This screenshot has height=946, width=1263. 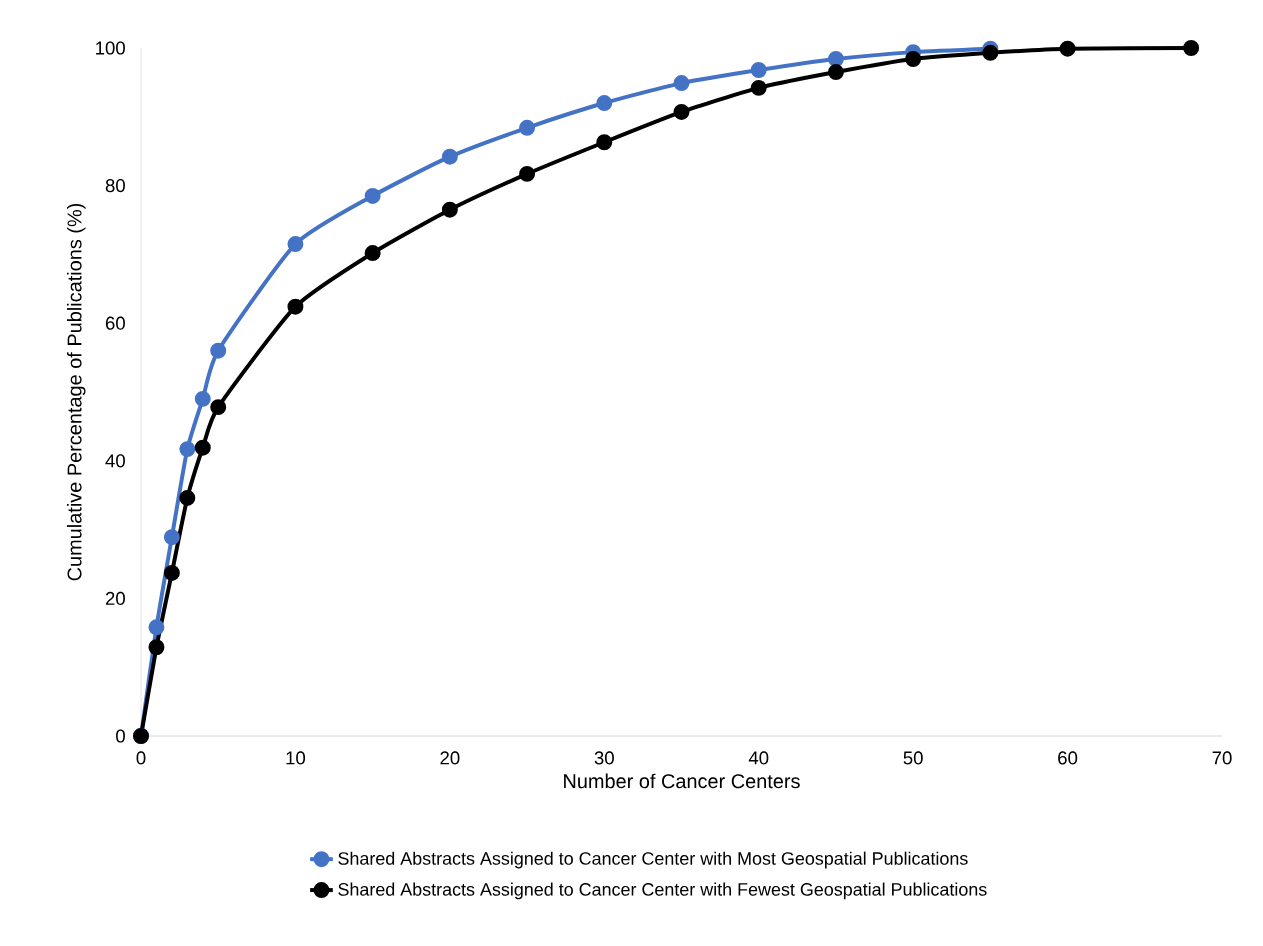 I want to click on y-axis-title: Cumulative Percentage of Publications (%), so click(x=76, y=392).